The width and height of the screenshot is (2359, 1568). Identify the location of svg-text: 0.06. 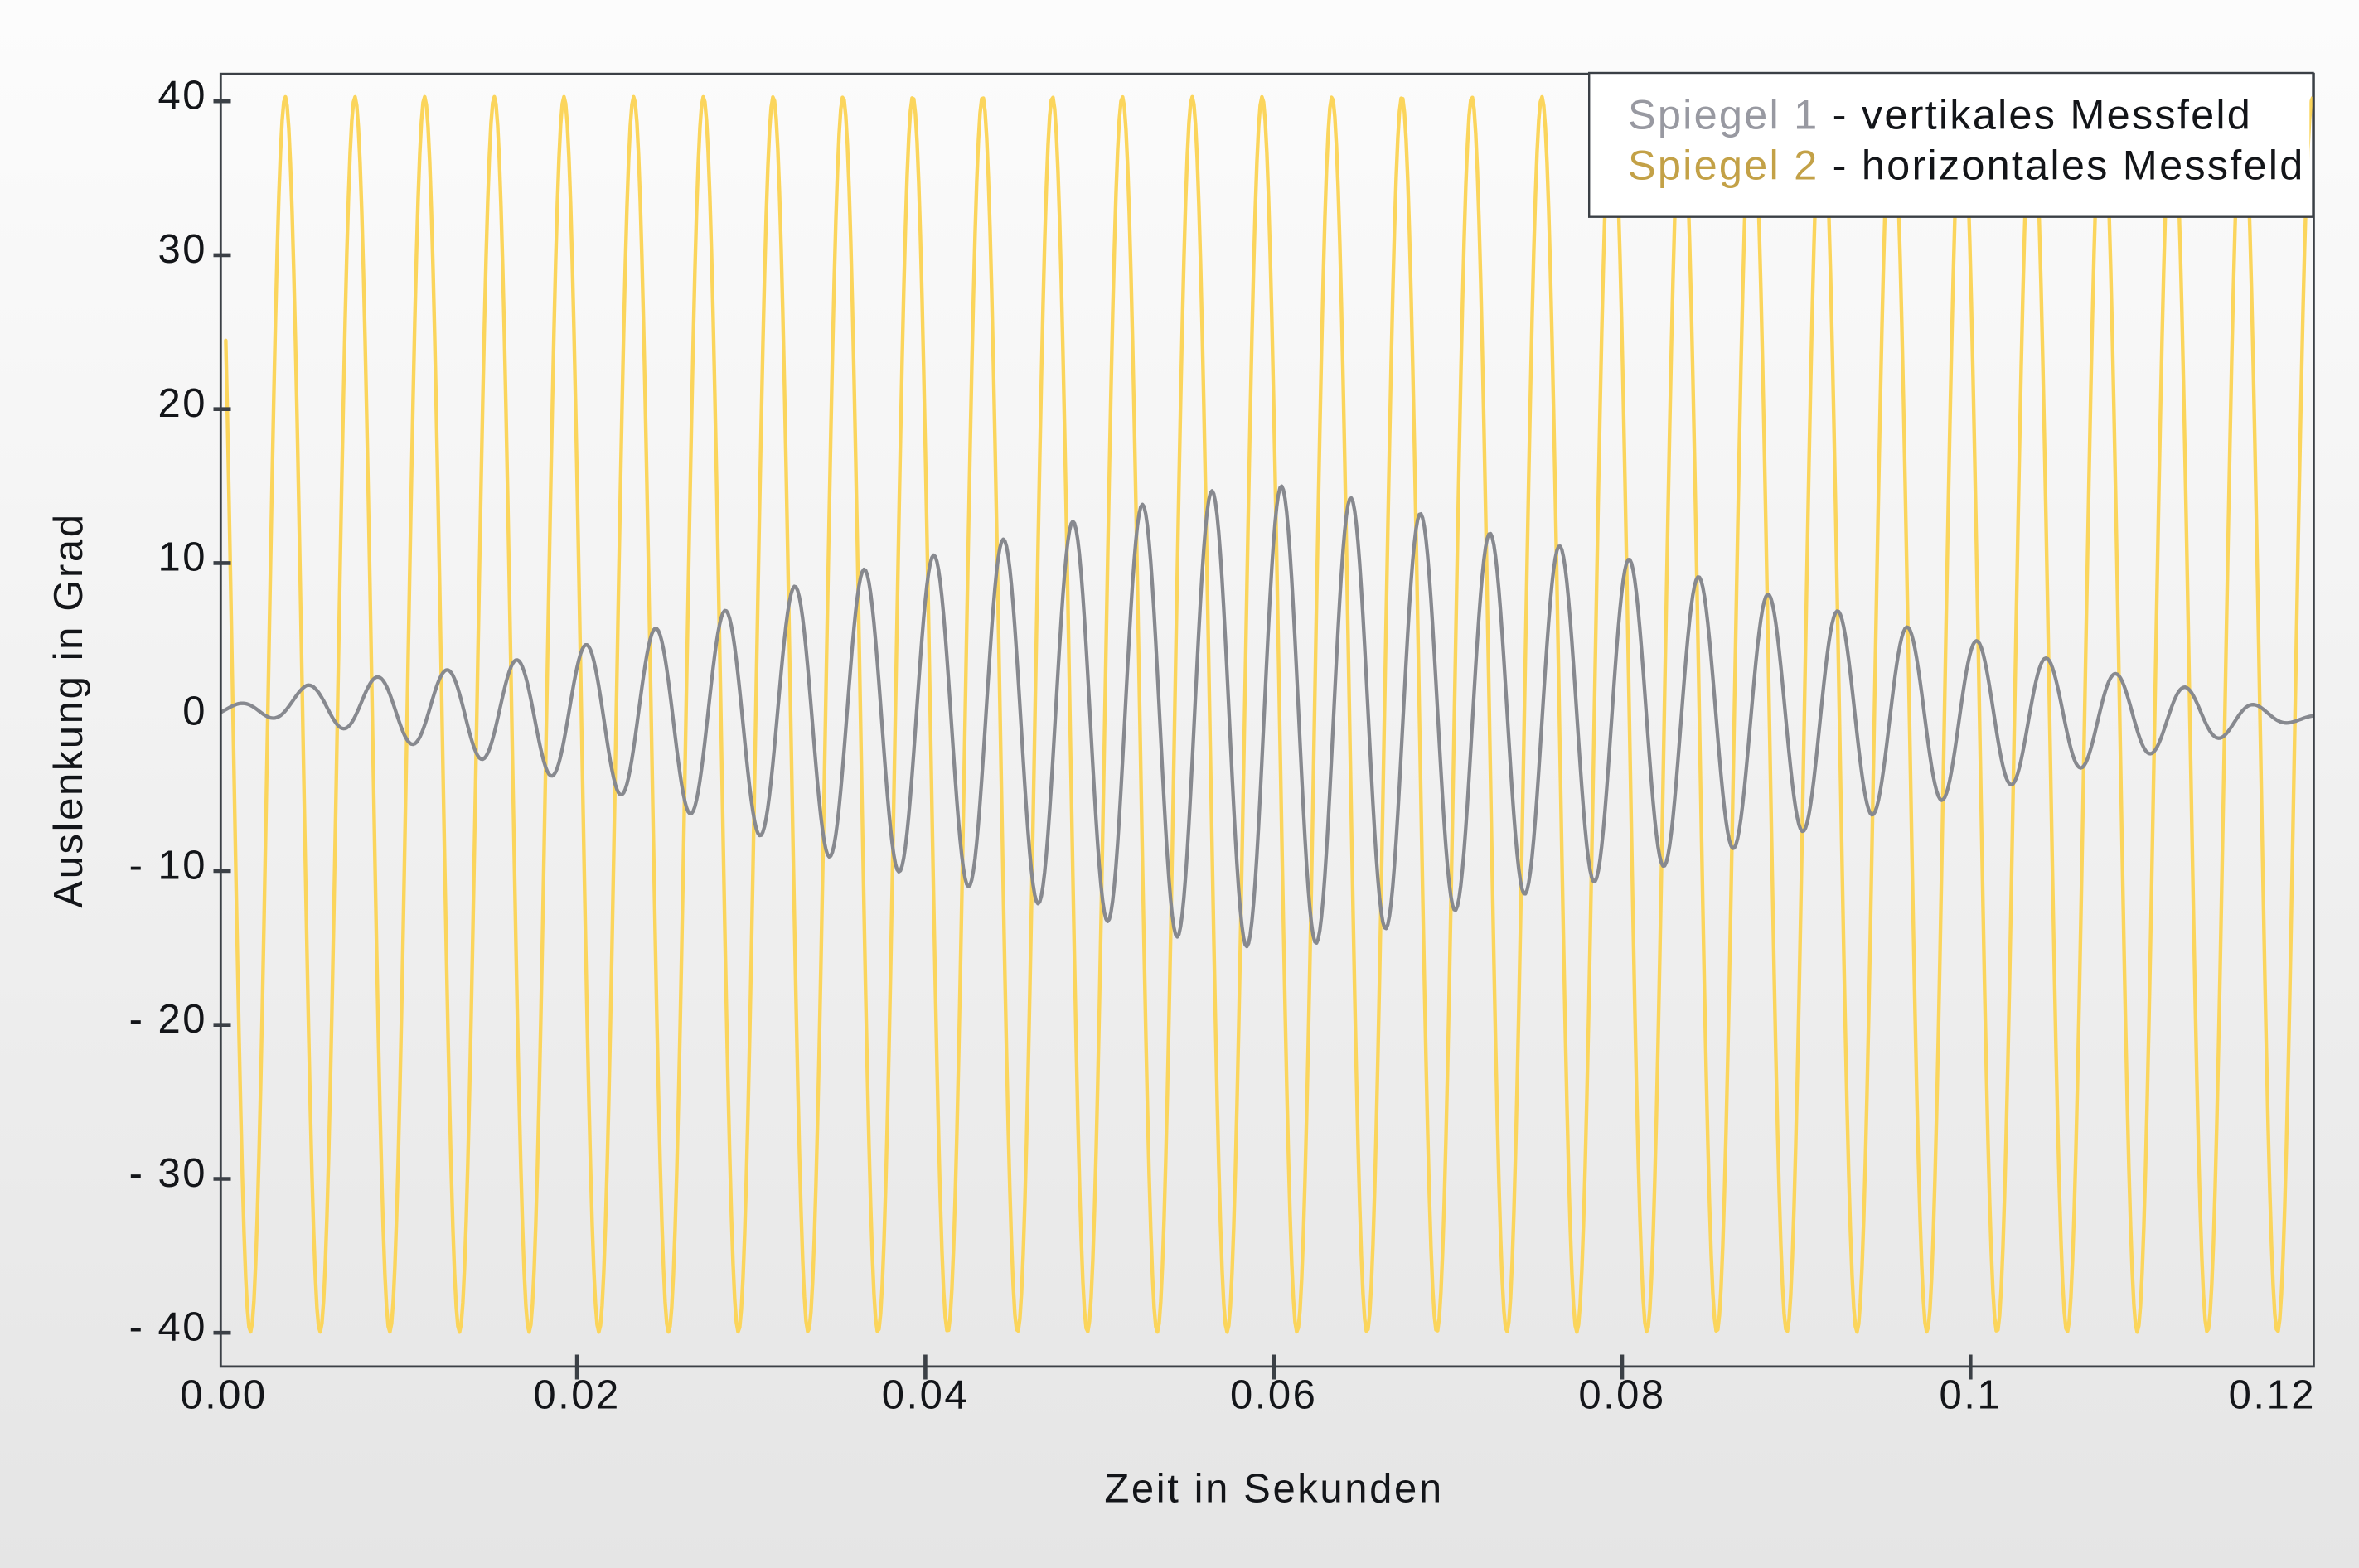
(1273, 1395).